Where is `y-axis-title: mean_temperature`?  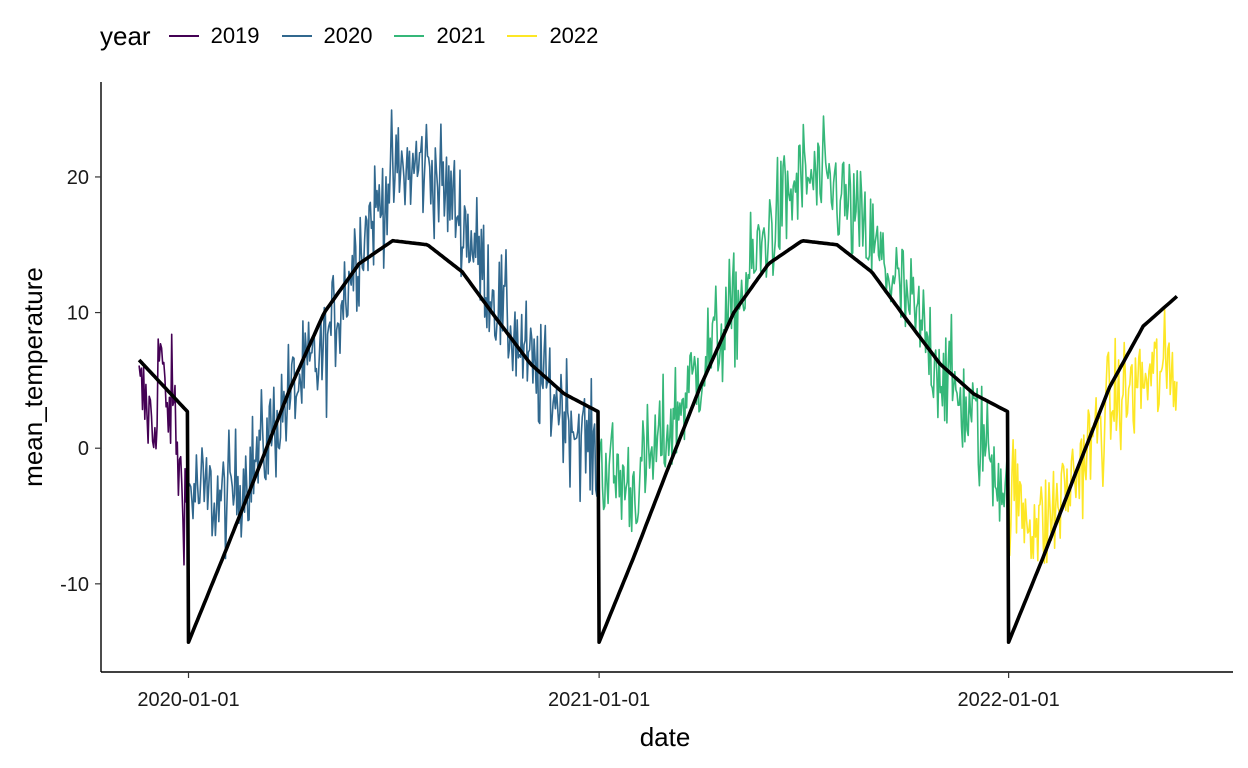 y-axis-title: mean_temperature is located at coordinates (33, 377).